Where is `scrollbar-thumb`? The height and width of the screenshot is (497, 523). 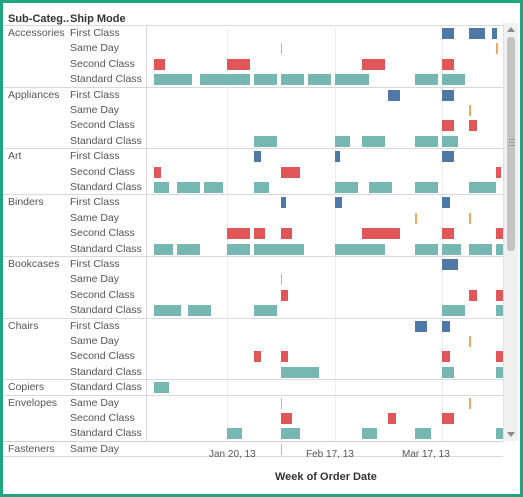
scrollbar-thumb is located at coordinates (511, 144).